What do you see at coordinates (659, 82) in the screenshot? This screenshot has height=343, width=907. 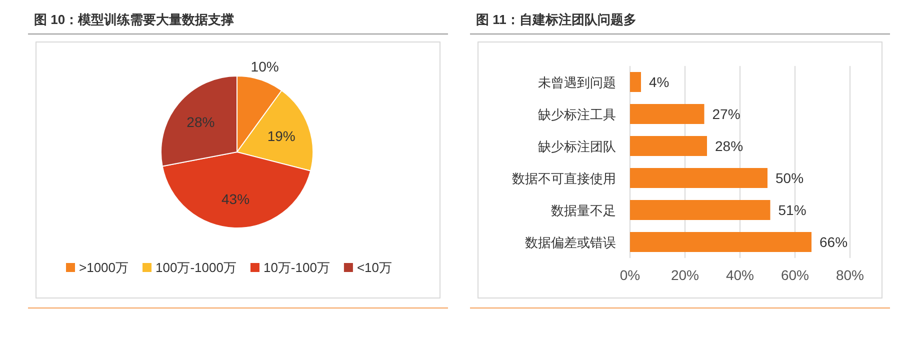 I see `data-label: 4%` at bounding box center [659, 82].